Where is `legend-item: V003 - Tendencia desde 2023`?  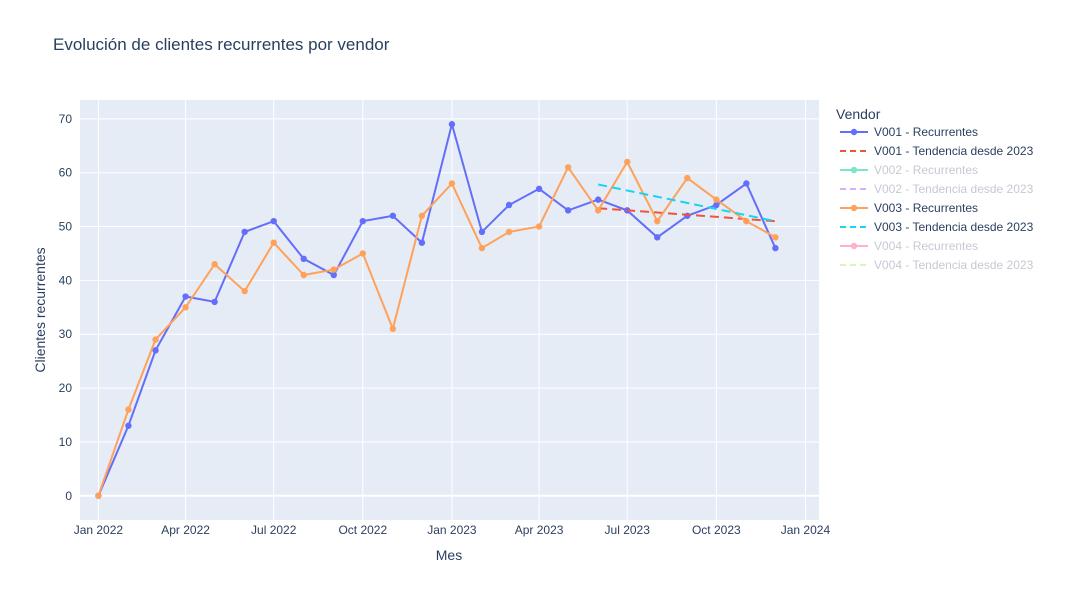 legend-item: V003 - Tendencia desde 2023 is located at coordinates (937, 227).